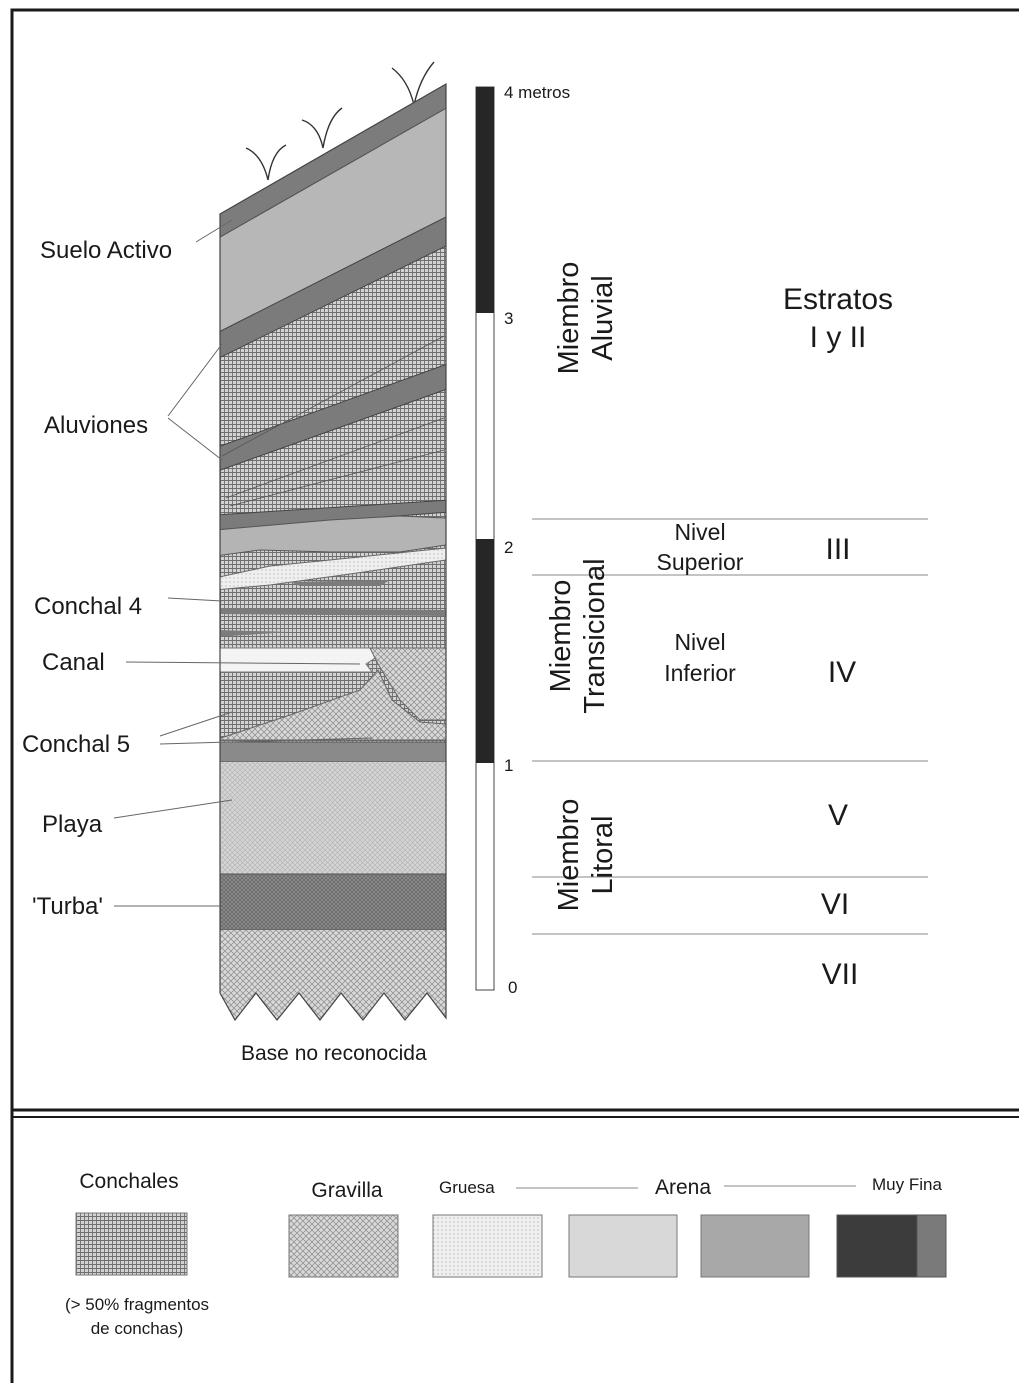 The image size is (1019, 1388). I want to click on strata-iv: IV, so click(842, 672).